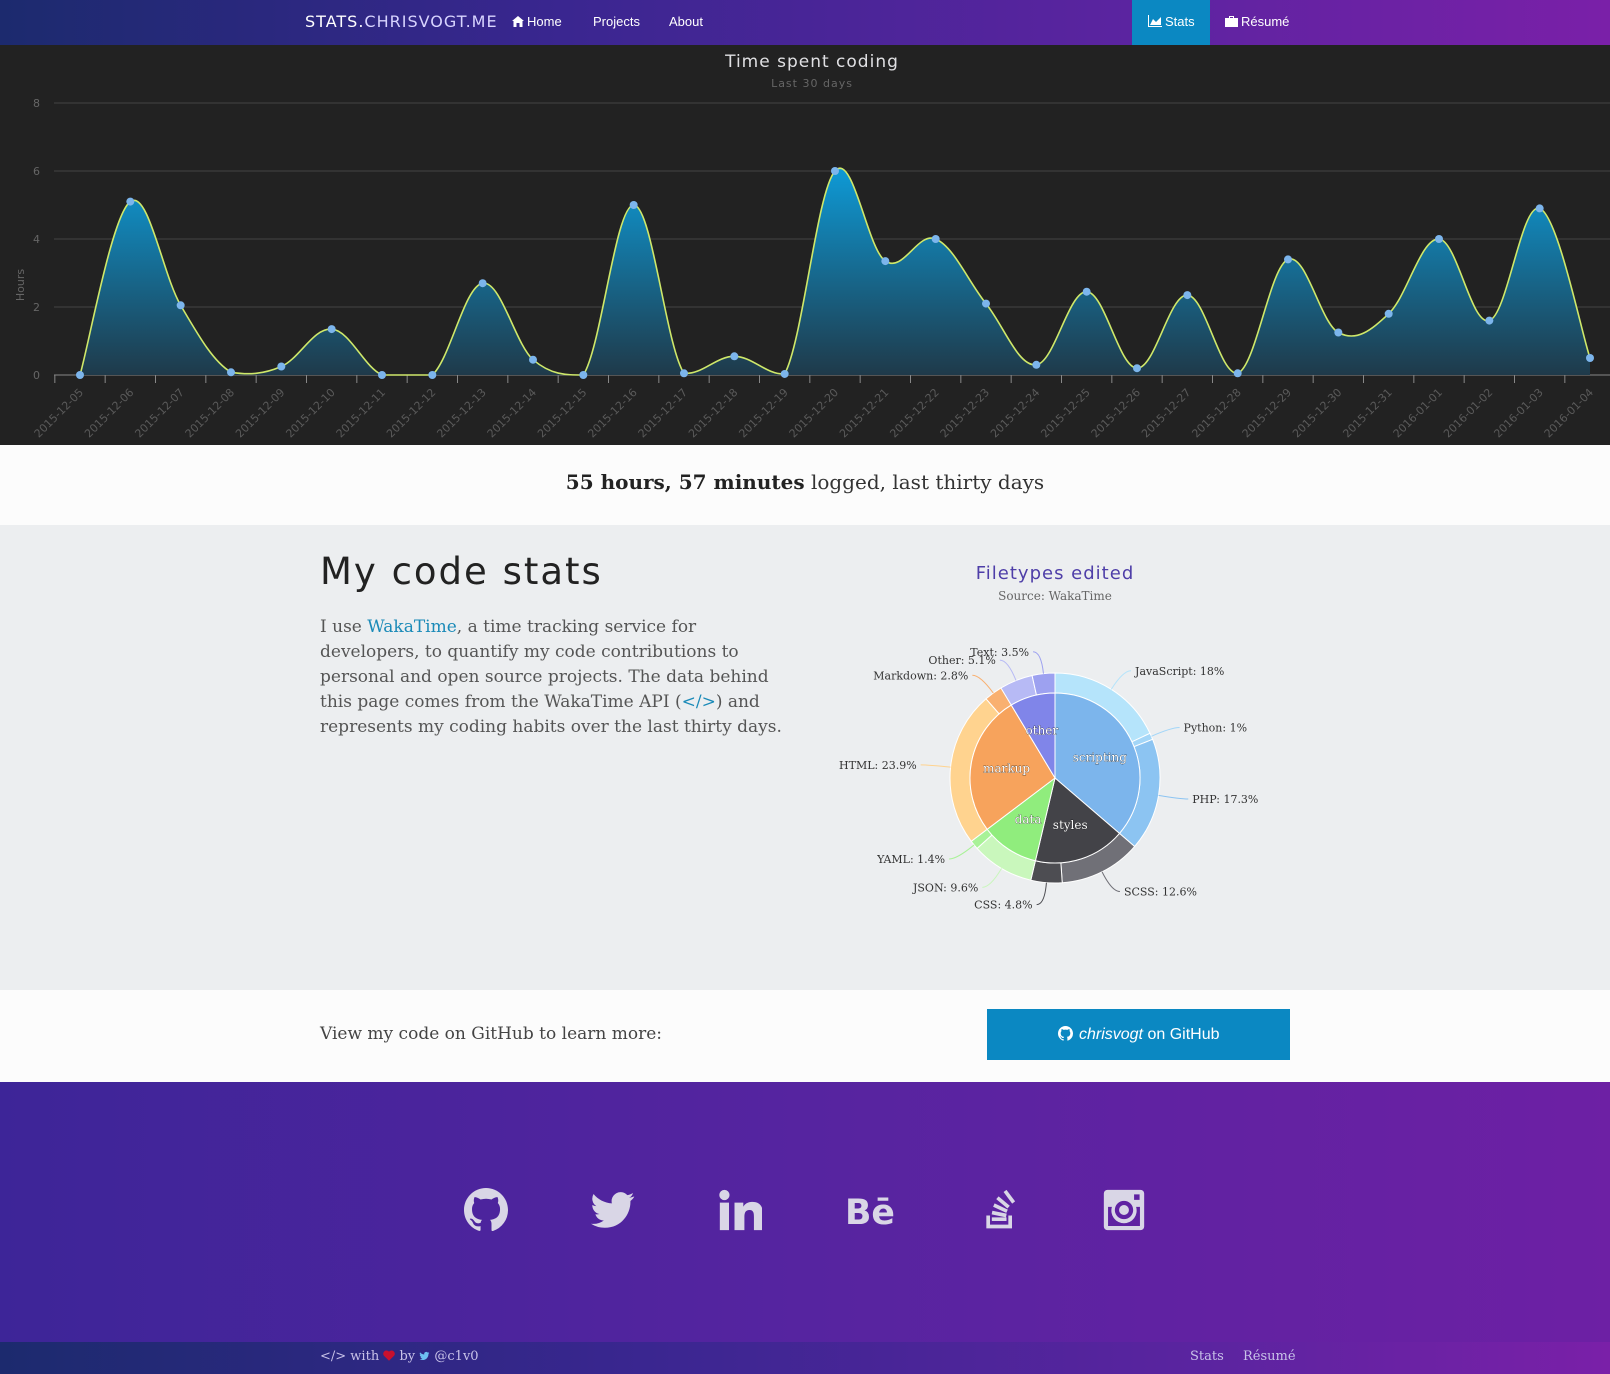  Describe the element at coordinates (210, 413) in the screenshot. I see `x-tick-label: 2015-12-08` at that location.